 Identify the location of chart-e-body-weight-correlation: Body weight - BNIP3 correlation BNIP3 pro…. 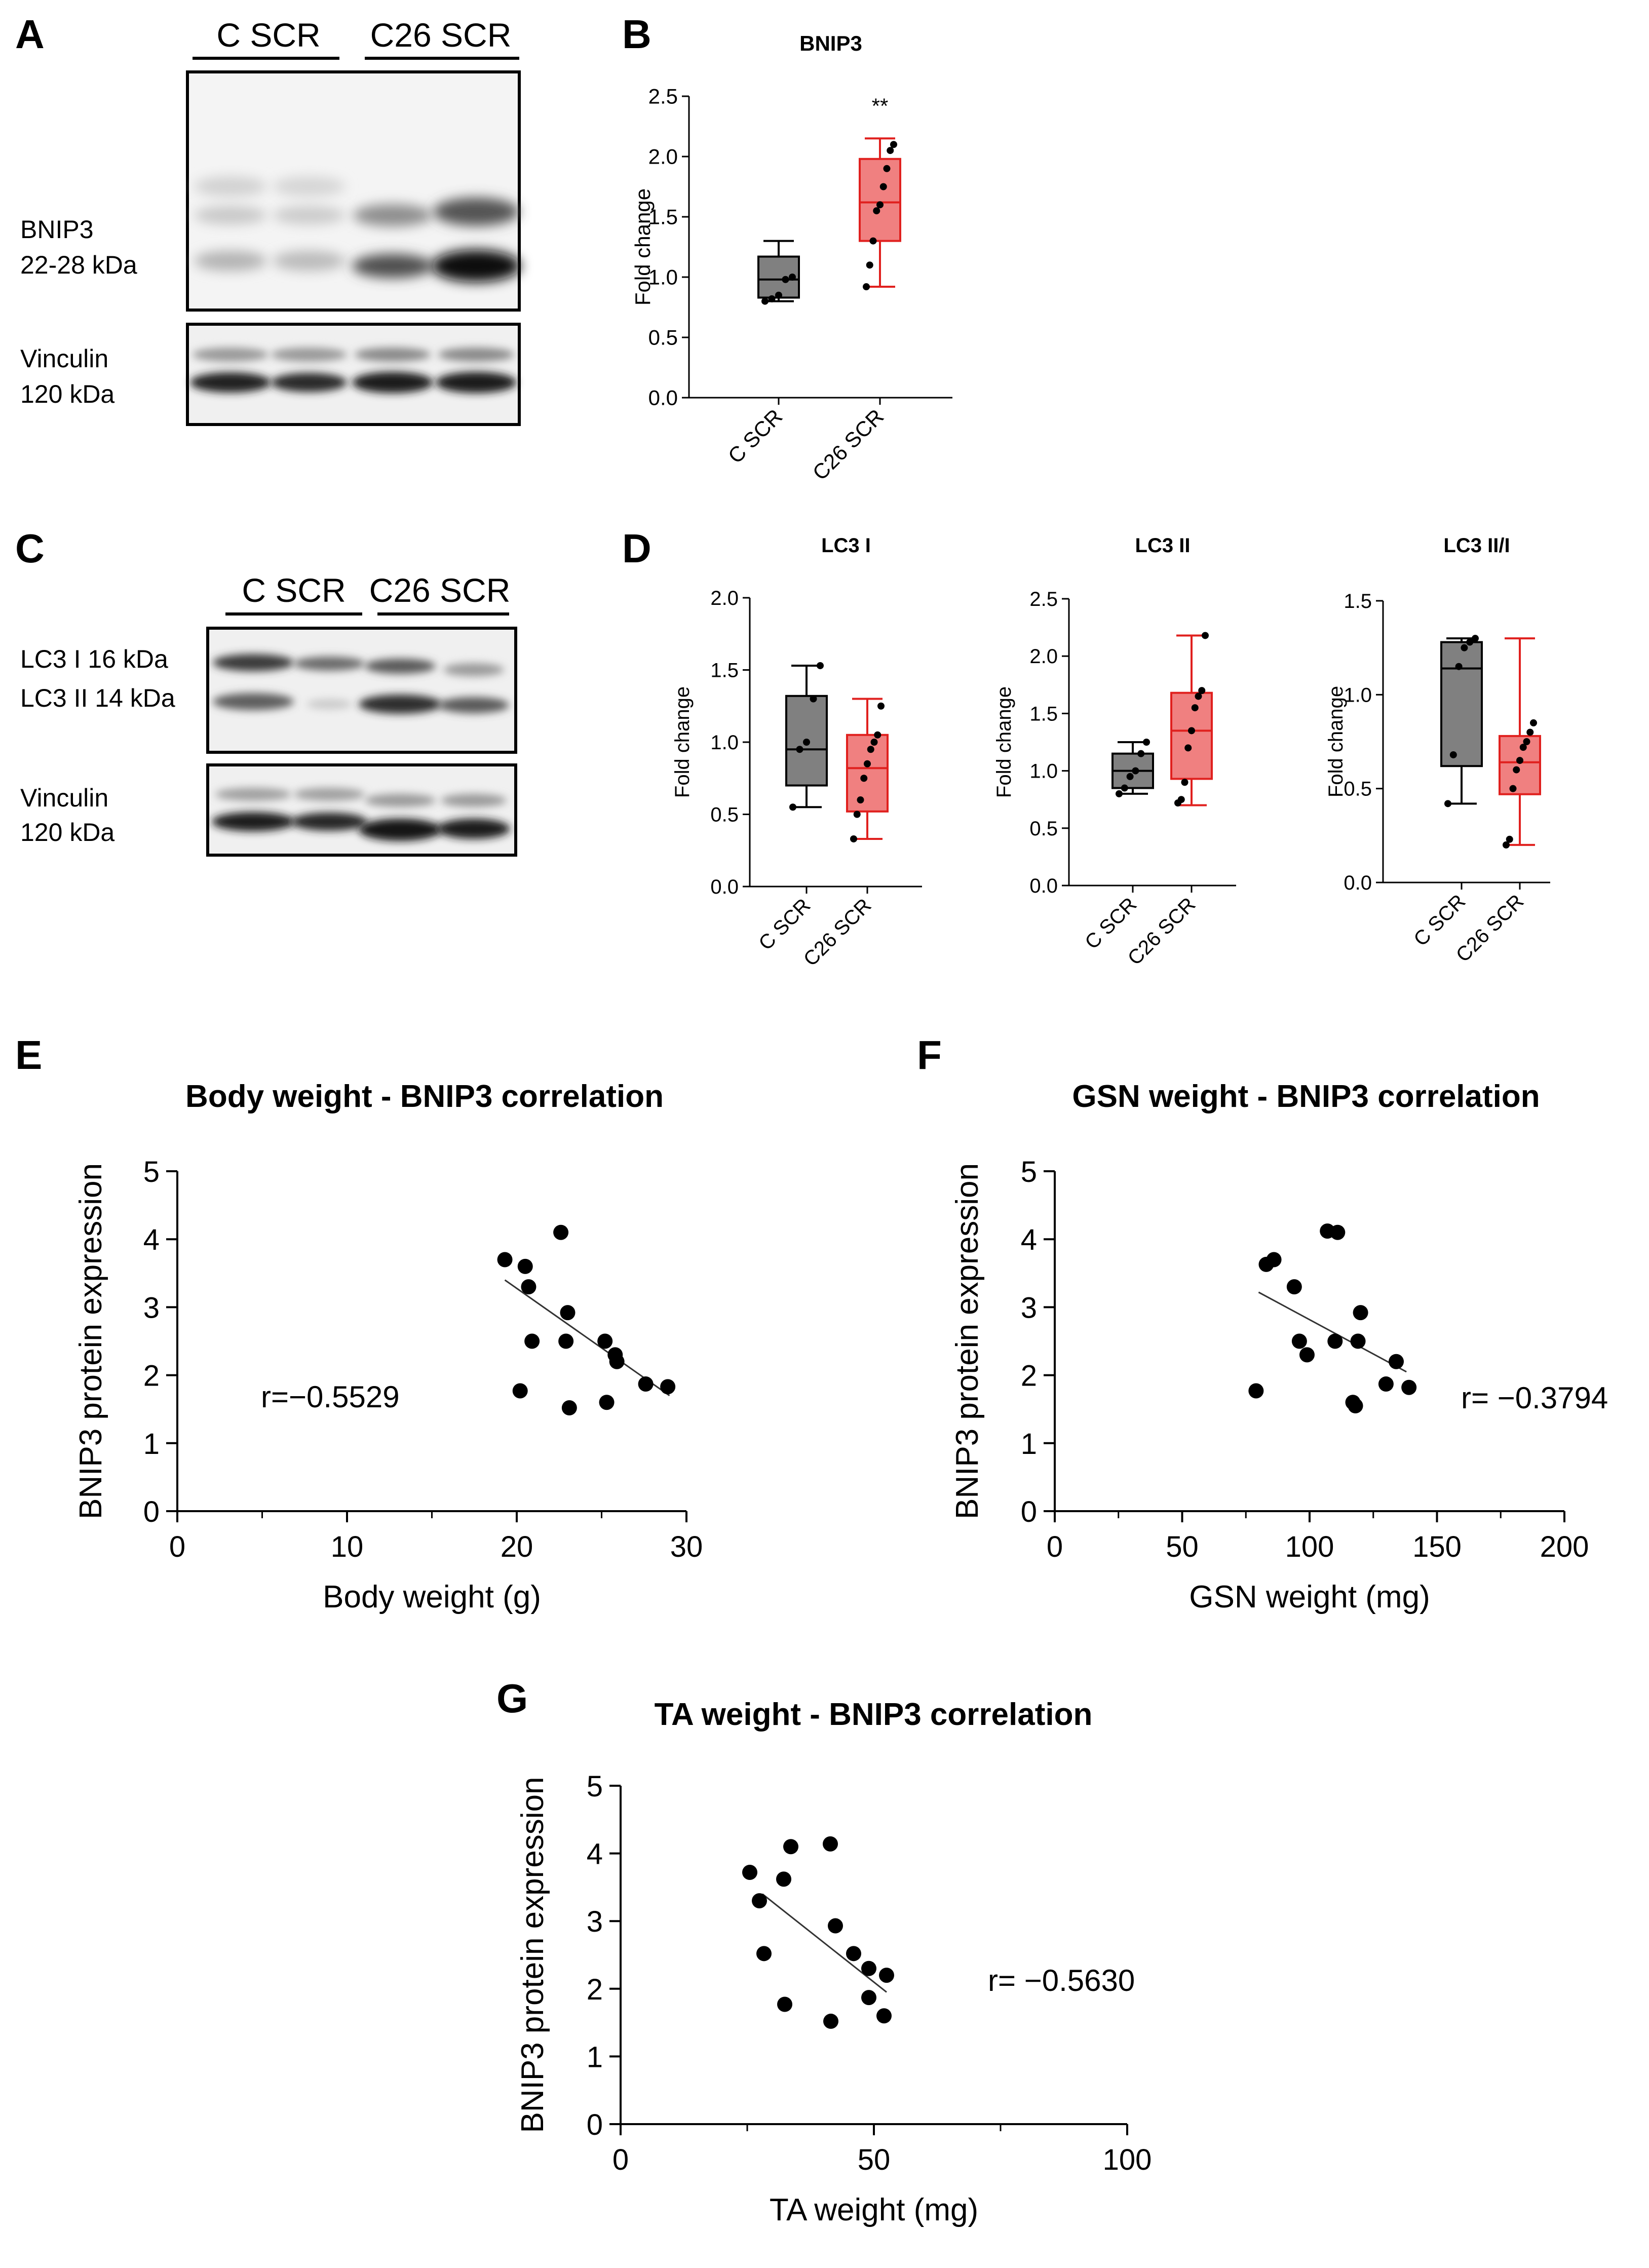
(388, 1346).